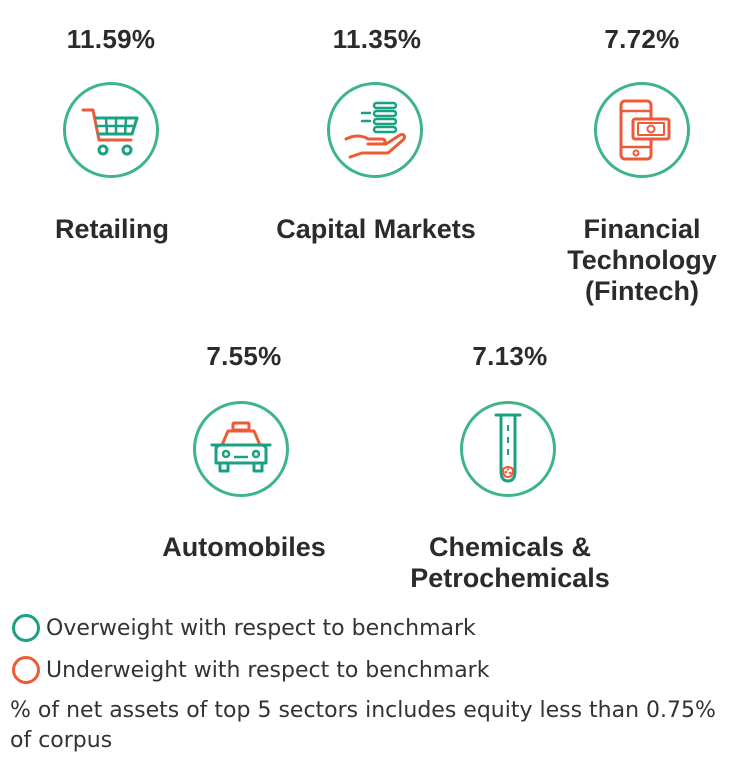 Image resolution: width=738 pixels, height=776 pixels. I want to click on fintech-circle, so click(642, 130).